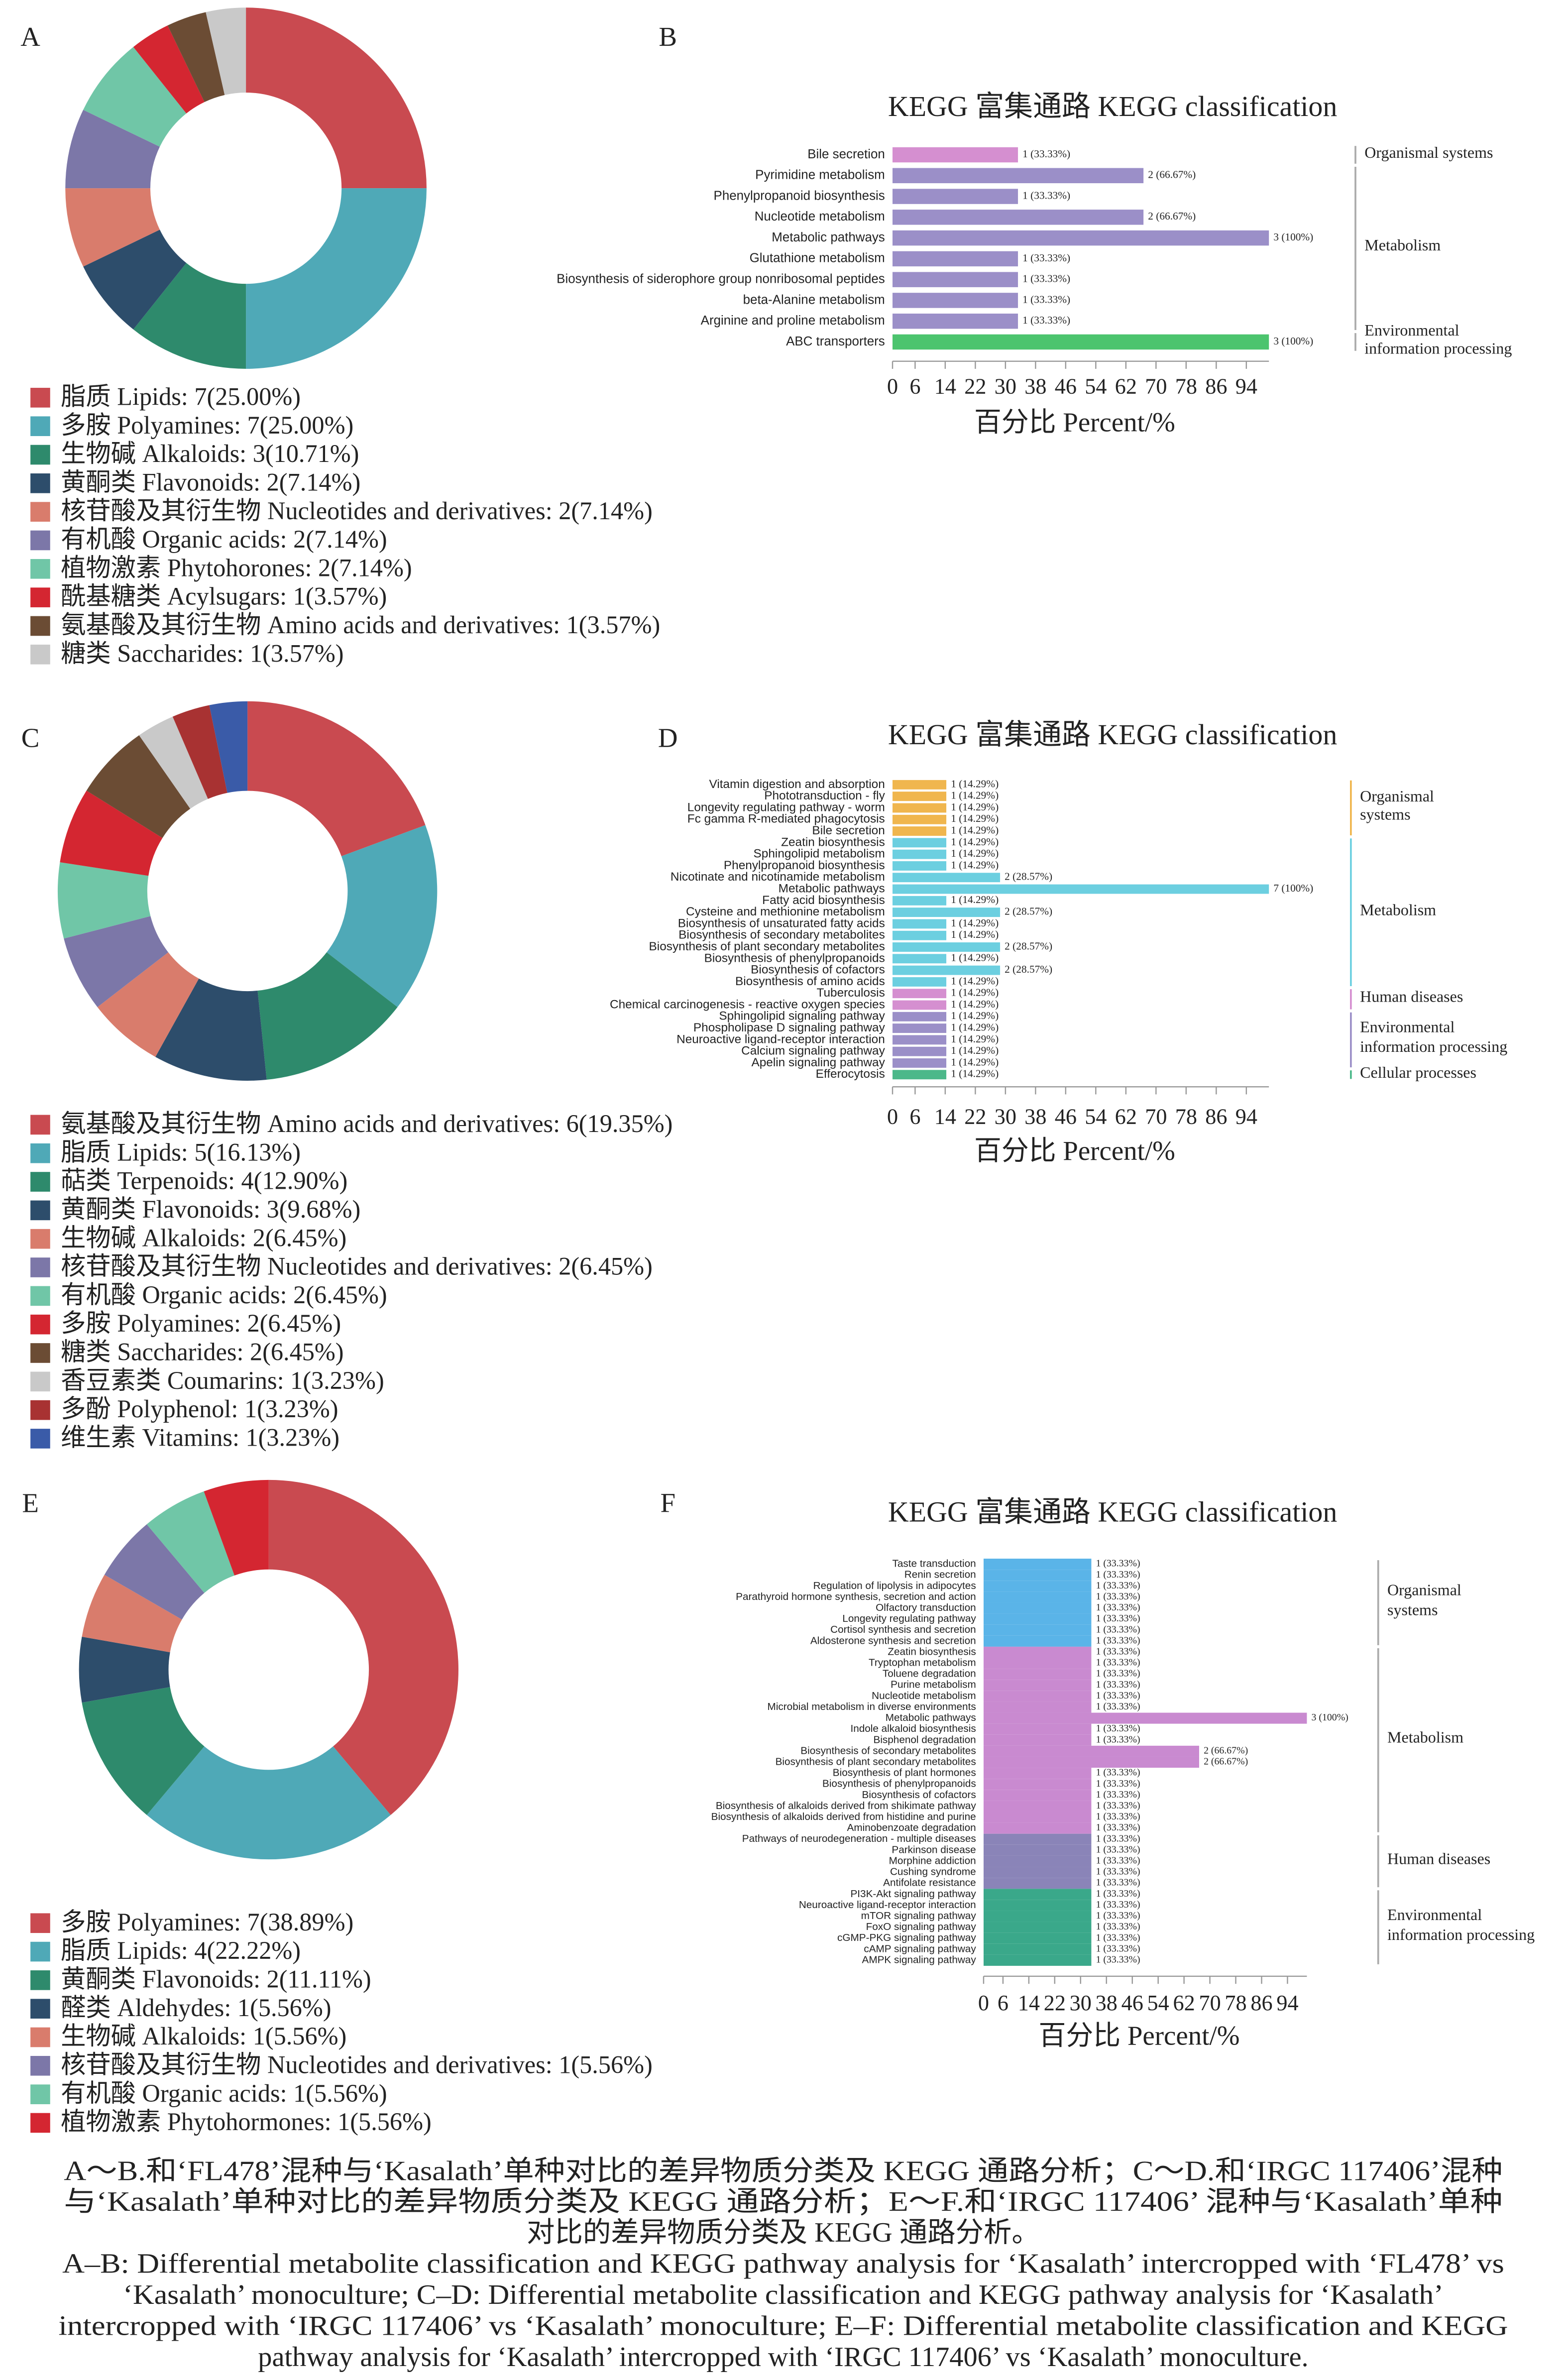 This screenshot has width=1568, height=2380. I want to click on value-label: 2 (66.67%), so click(1172, 216).